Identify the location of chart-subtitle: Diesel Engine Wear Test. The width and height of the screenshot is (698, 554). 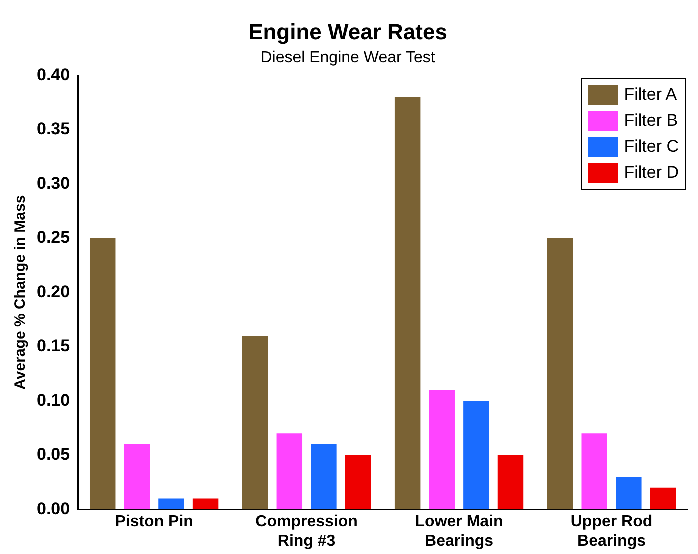
(348, 57).